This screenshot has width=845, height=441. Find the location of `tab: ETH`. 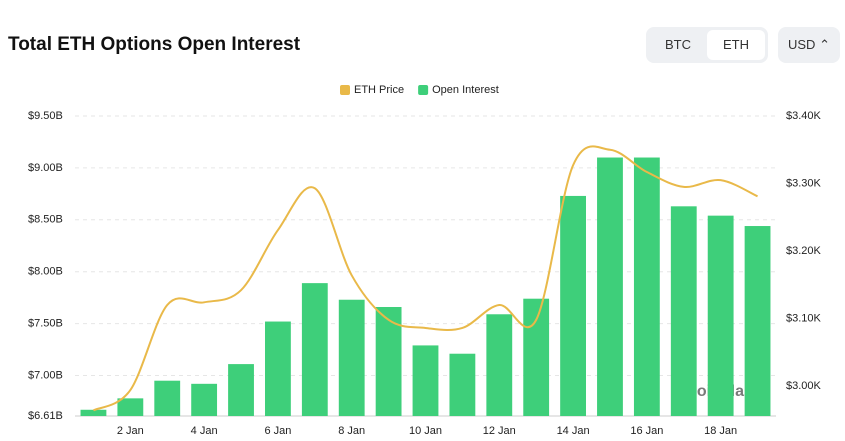

tab: ETH is located at coordinates (736, 45).